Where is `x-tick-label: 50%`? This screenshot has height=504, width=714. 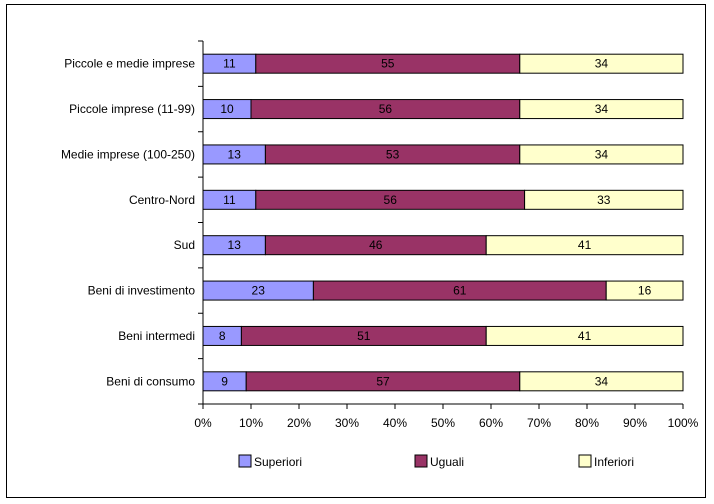 x-tick-label: 50% is located at coordinates (443, 423).